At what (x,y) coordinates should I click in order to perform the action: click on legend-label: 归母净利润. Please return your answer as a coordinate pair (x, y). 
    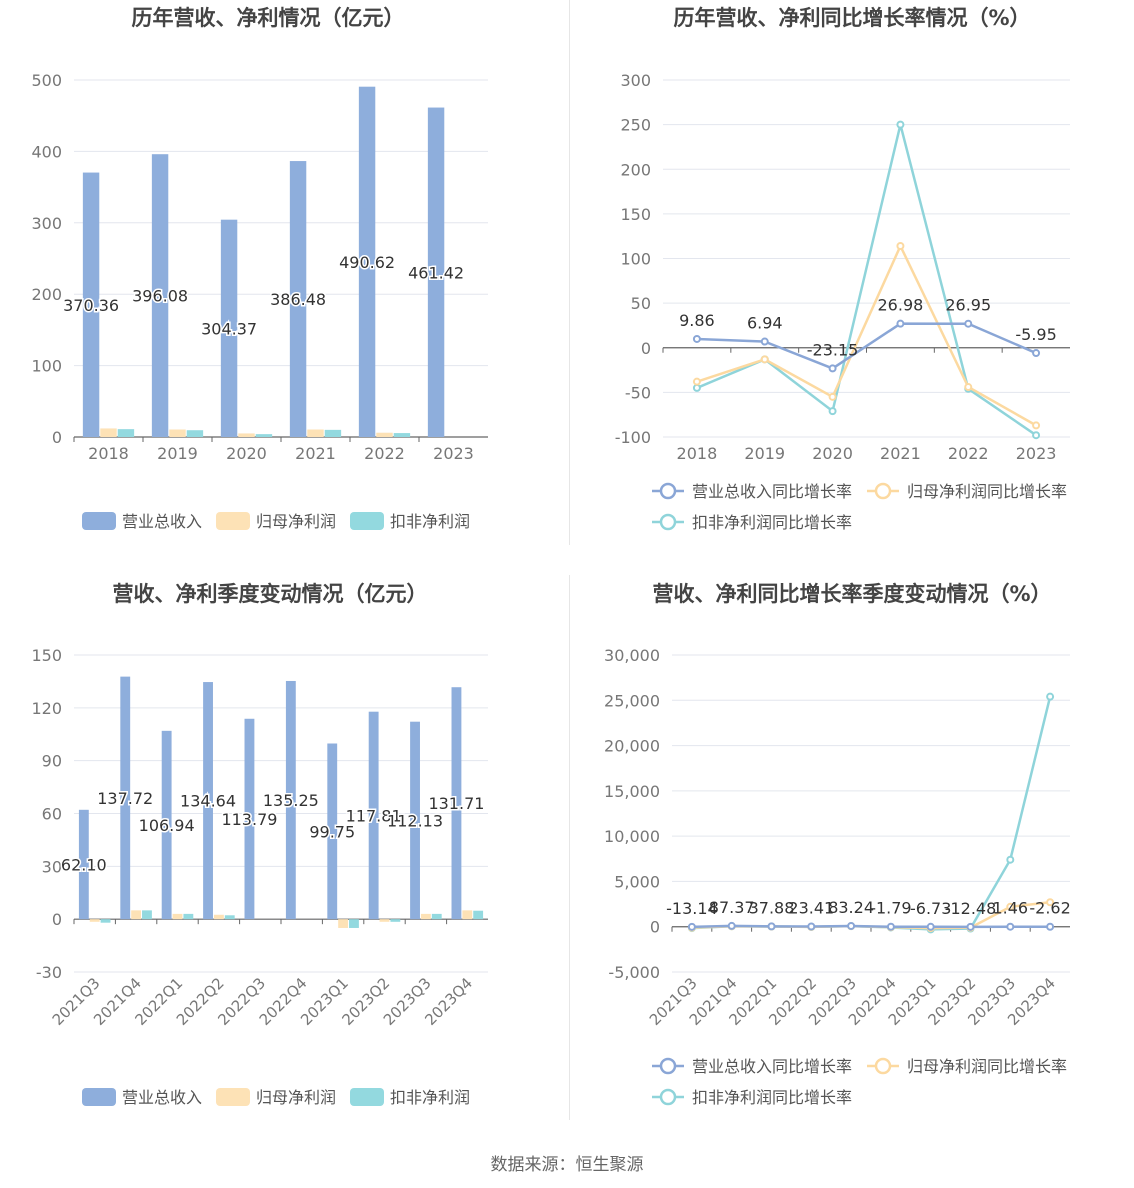
    Looking at the image, I should click on (296, 521).